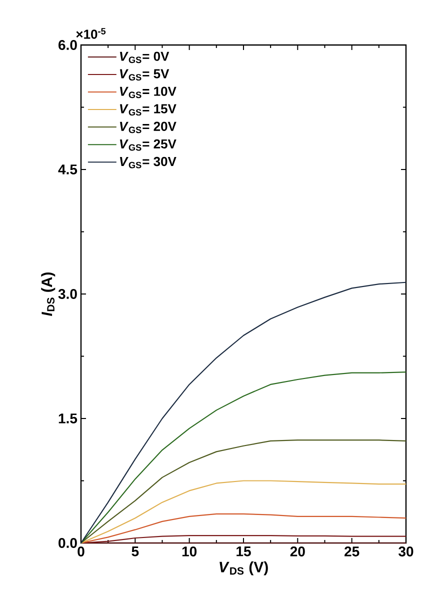 The width and height of the screenshot is (422, 613). What do you see at coordinates (243, 551) in the screenshot?
I see `x-tick-label: 15` at bounding box center [243, 551].